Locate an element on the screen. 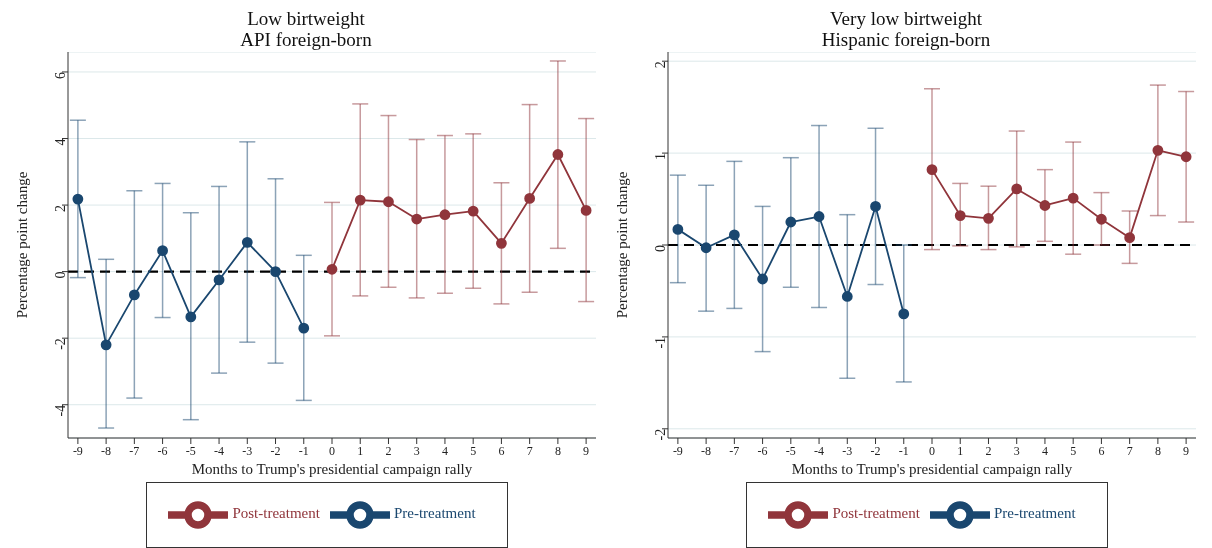 The height and width of the screenshot is (548, 1212). chart-subtitle: Hispanic foreign-born is located at coordinates (906, 39).